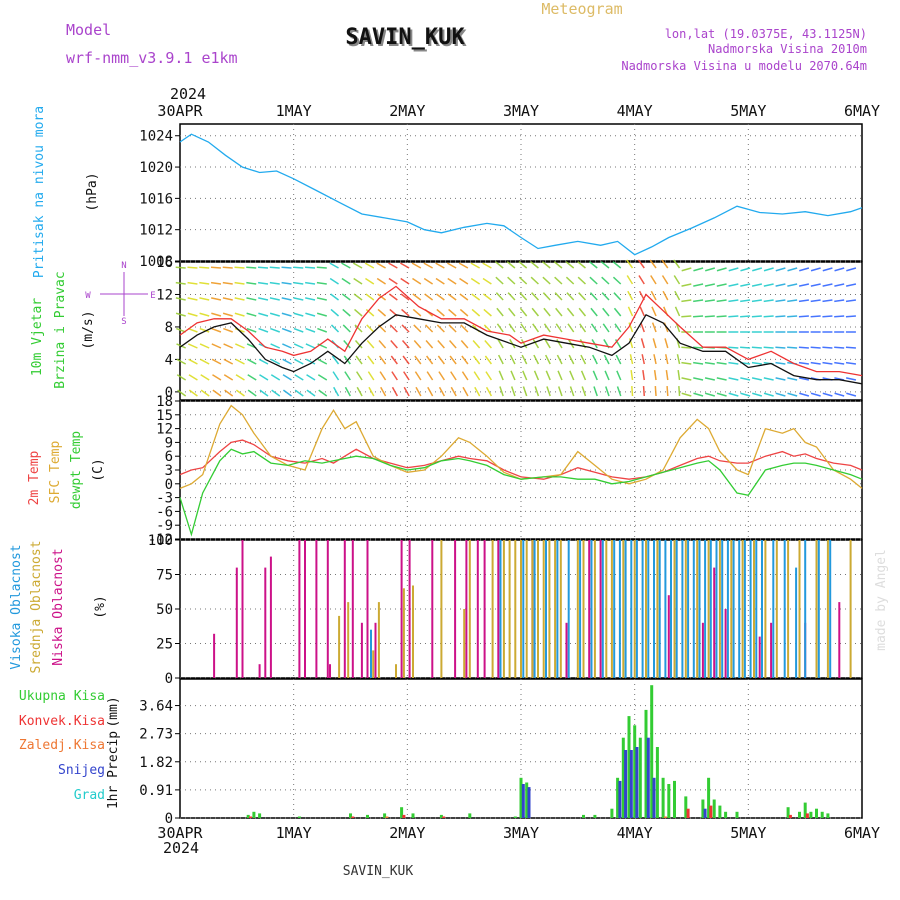 This screenshot has width=900, height=900. I want to click on year-top: 2024, so click(188, 94).